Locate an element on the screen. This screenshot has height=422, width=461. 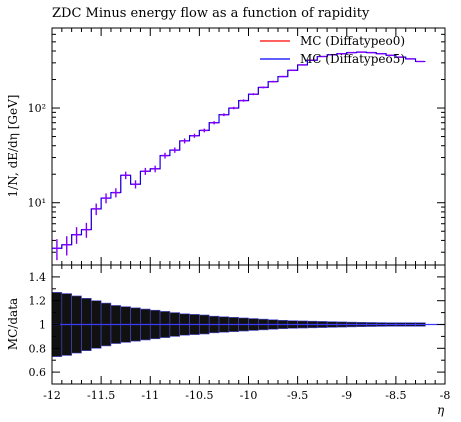
legend: MC (Diffatypeo0) MC (Diffatypeo5) is located at coordinates (332, 50).